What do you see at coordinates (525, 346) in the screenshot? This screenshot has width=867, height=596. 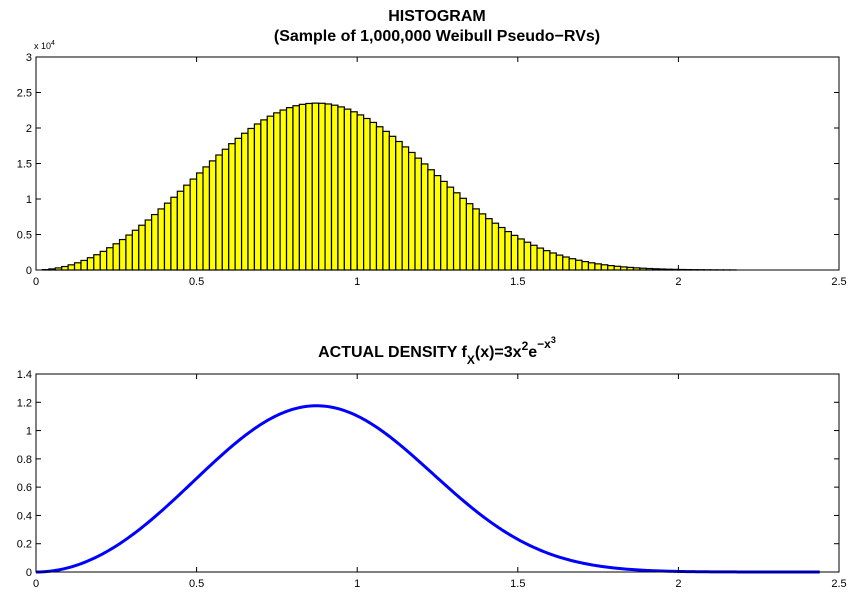 I see `density-title-sup1: 2` at bounding box center [525, 346].